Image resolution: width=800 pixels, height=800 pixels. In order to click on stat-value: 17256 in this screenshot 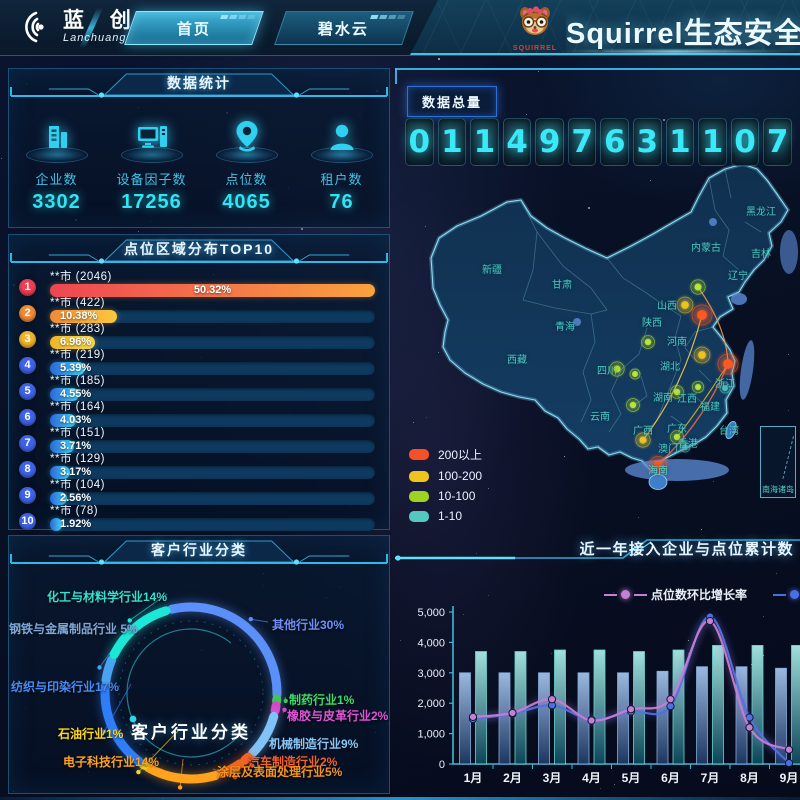, I will do `click(151, 202)`.